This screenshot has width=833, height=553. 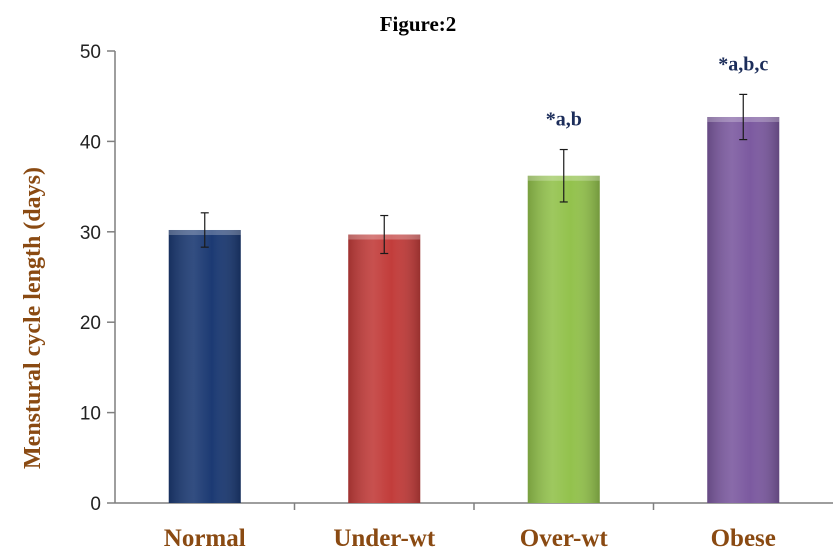 I want to click on y-axis-label: Menstural cycle length (days), so click(x=33, y=318).